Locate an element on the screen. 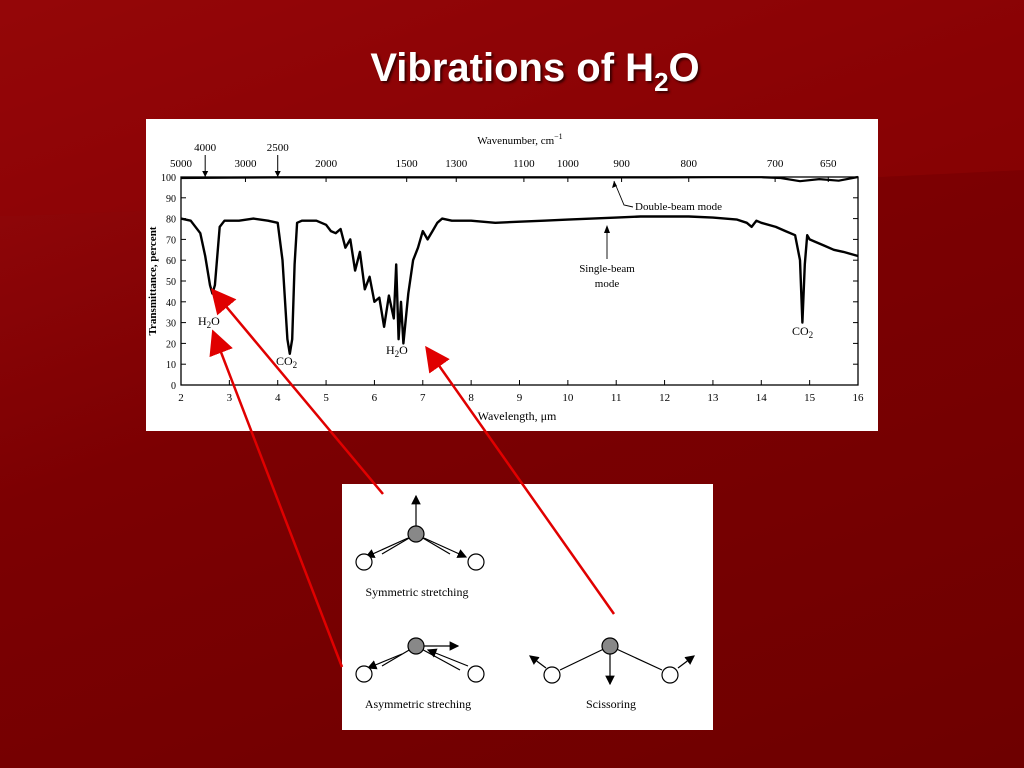  y-tick-label: 60 is located at coordinates (171, 261).